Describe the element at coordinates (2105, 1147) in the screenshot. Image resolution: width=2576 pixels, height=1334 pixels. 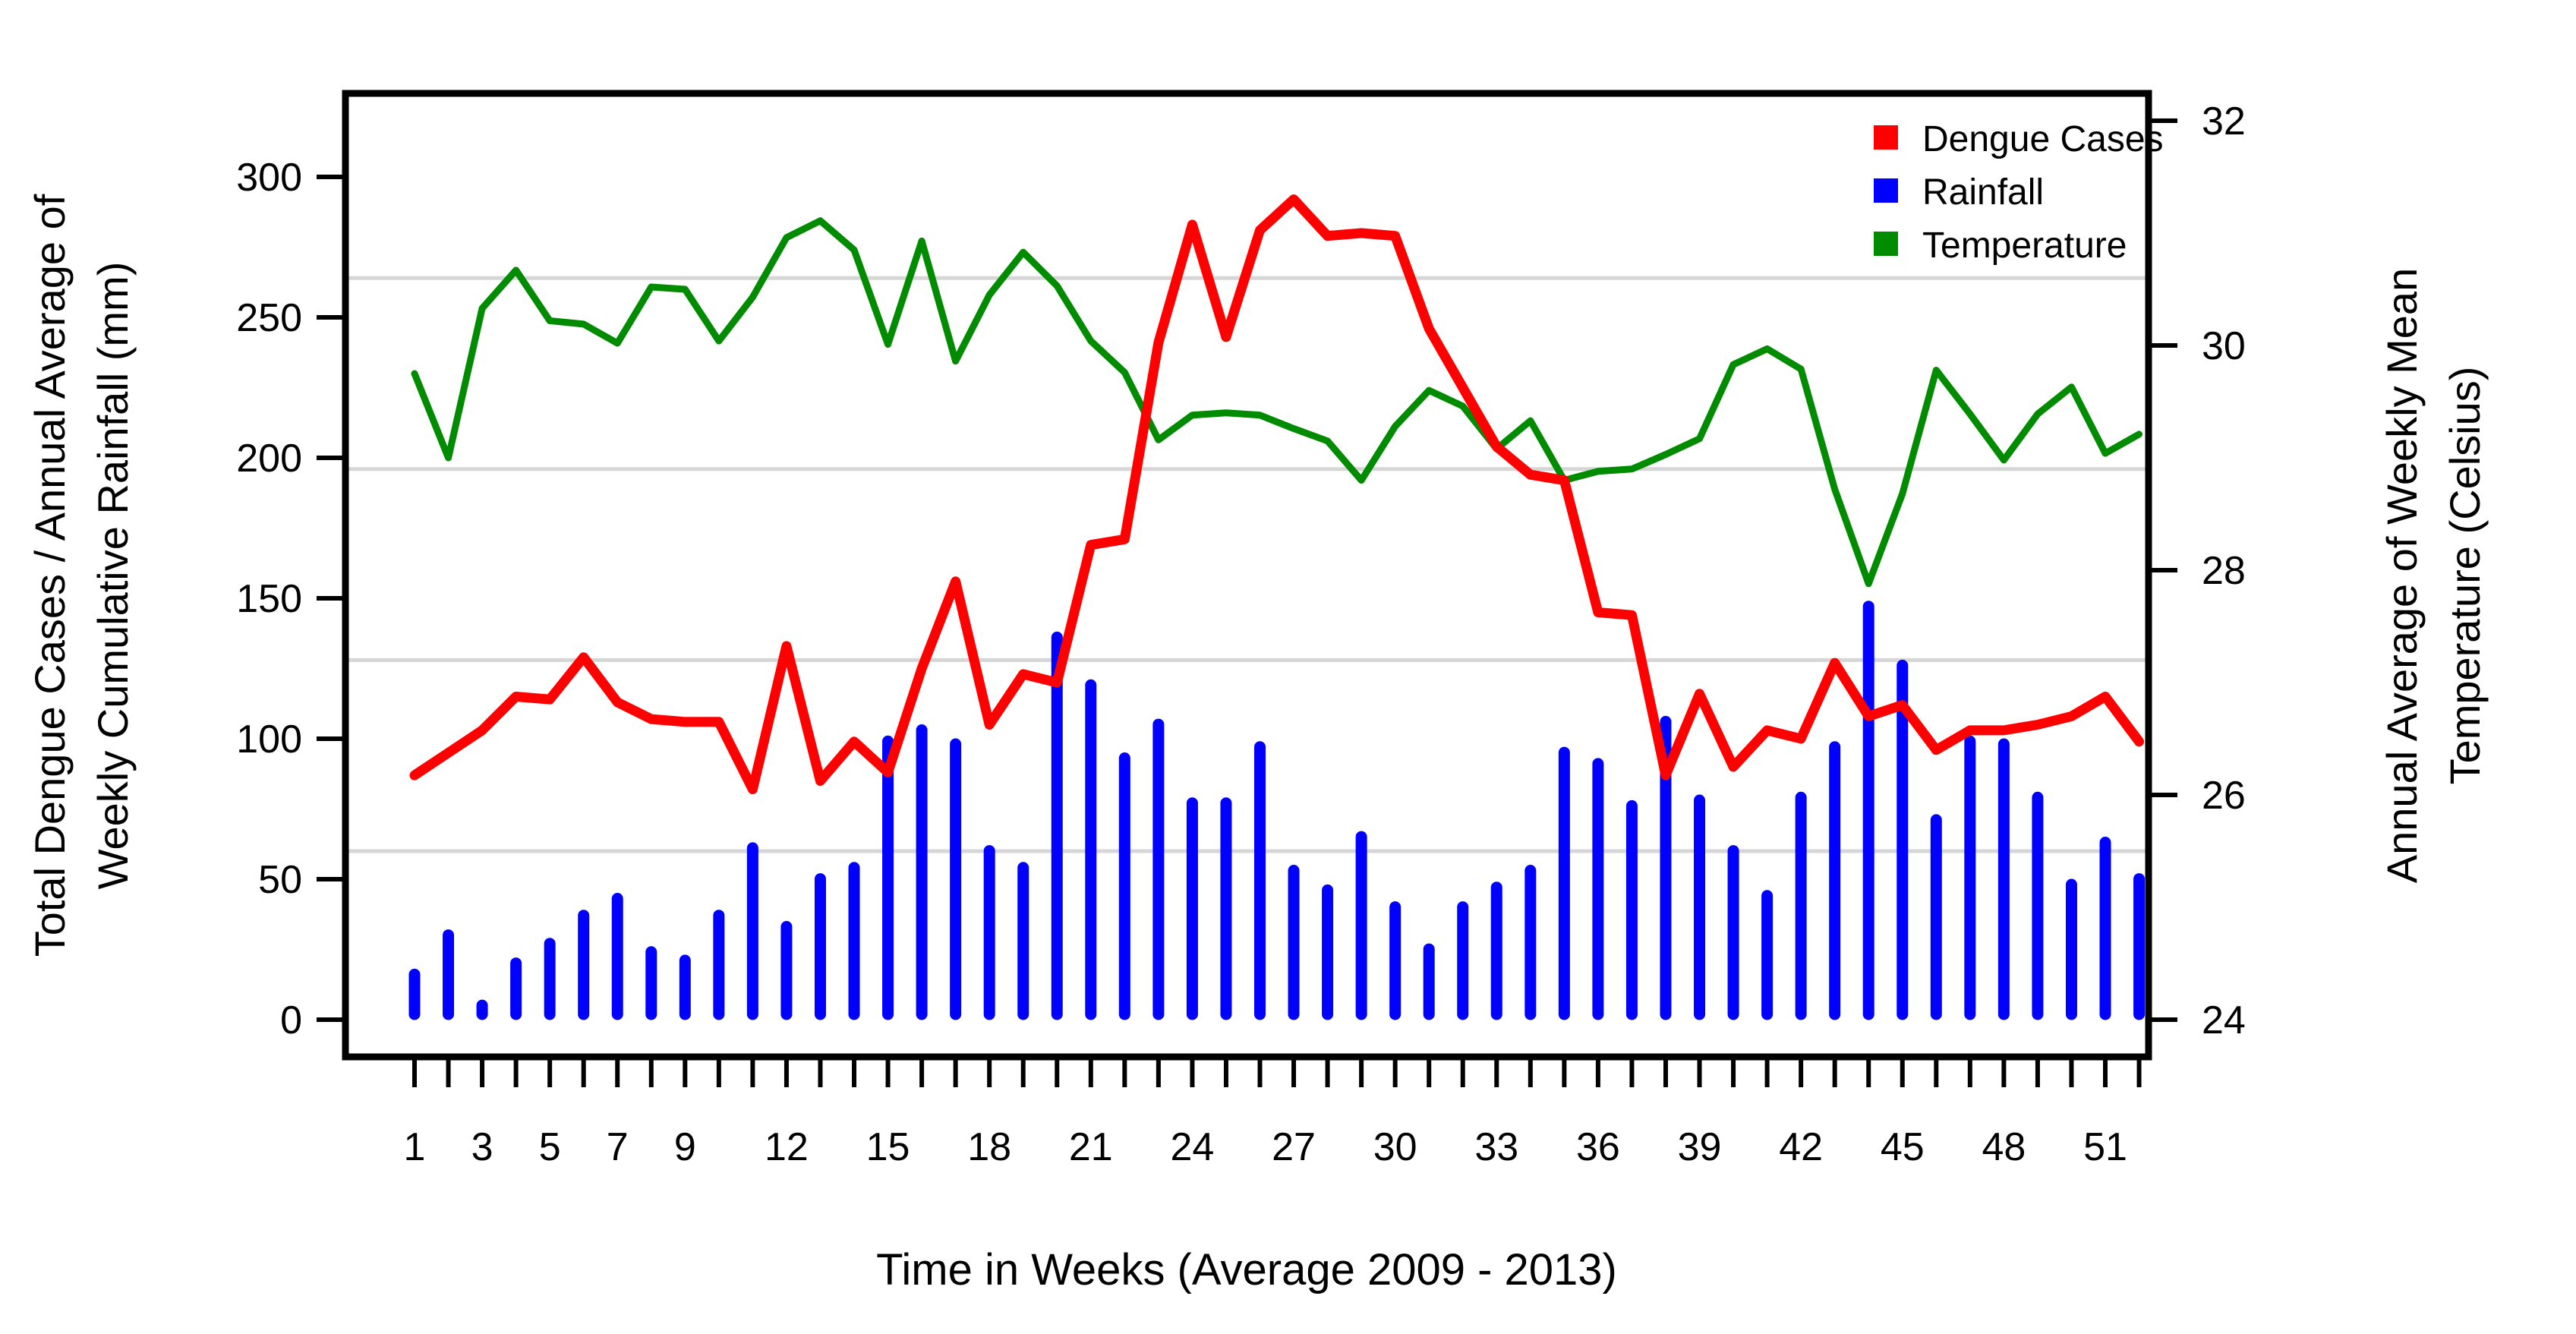
I see `x-tick-label-week-51: 51` at that location.